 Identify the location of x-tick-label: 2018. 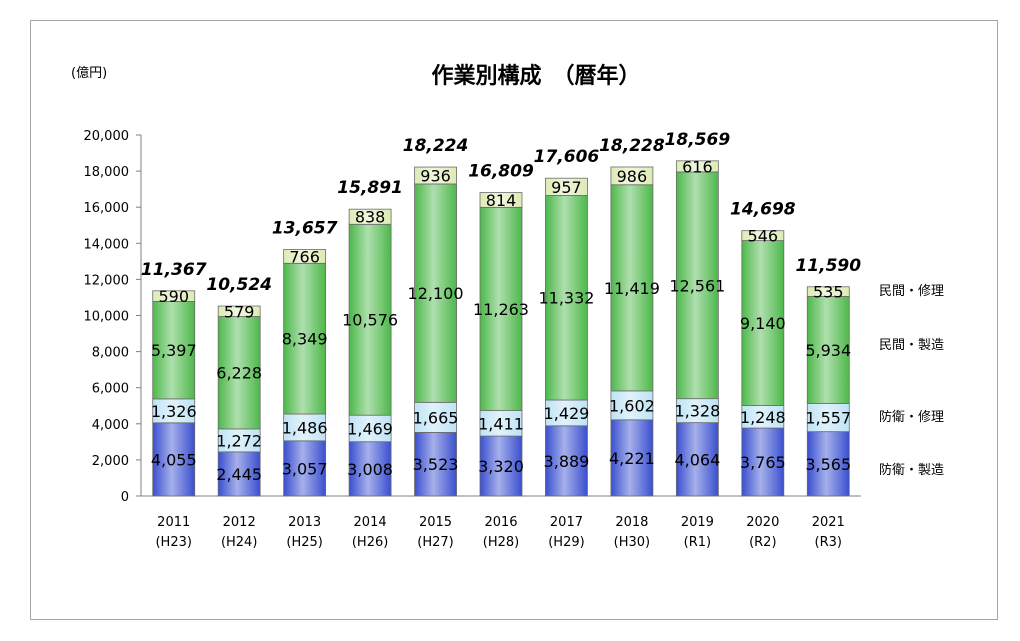
(631, 522).